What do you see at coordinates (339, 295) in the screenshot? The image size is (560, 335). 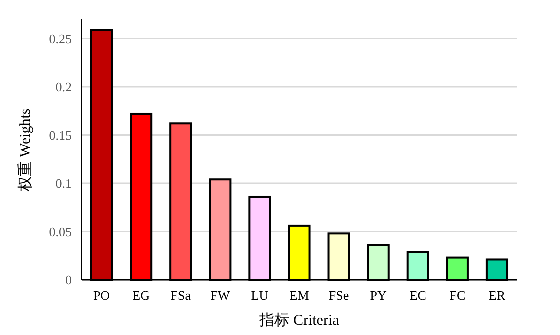 I see `x-tick-label: FSe` at bounding box center [339, 295].